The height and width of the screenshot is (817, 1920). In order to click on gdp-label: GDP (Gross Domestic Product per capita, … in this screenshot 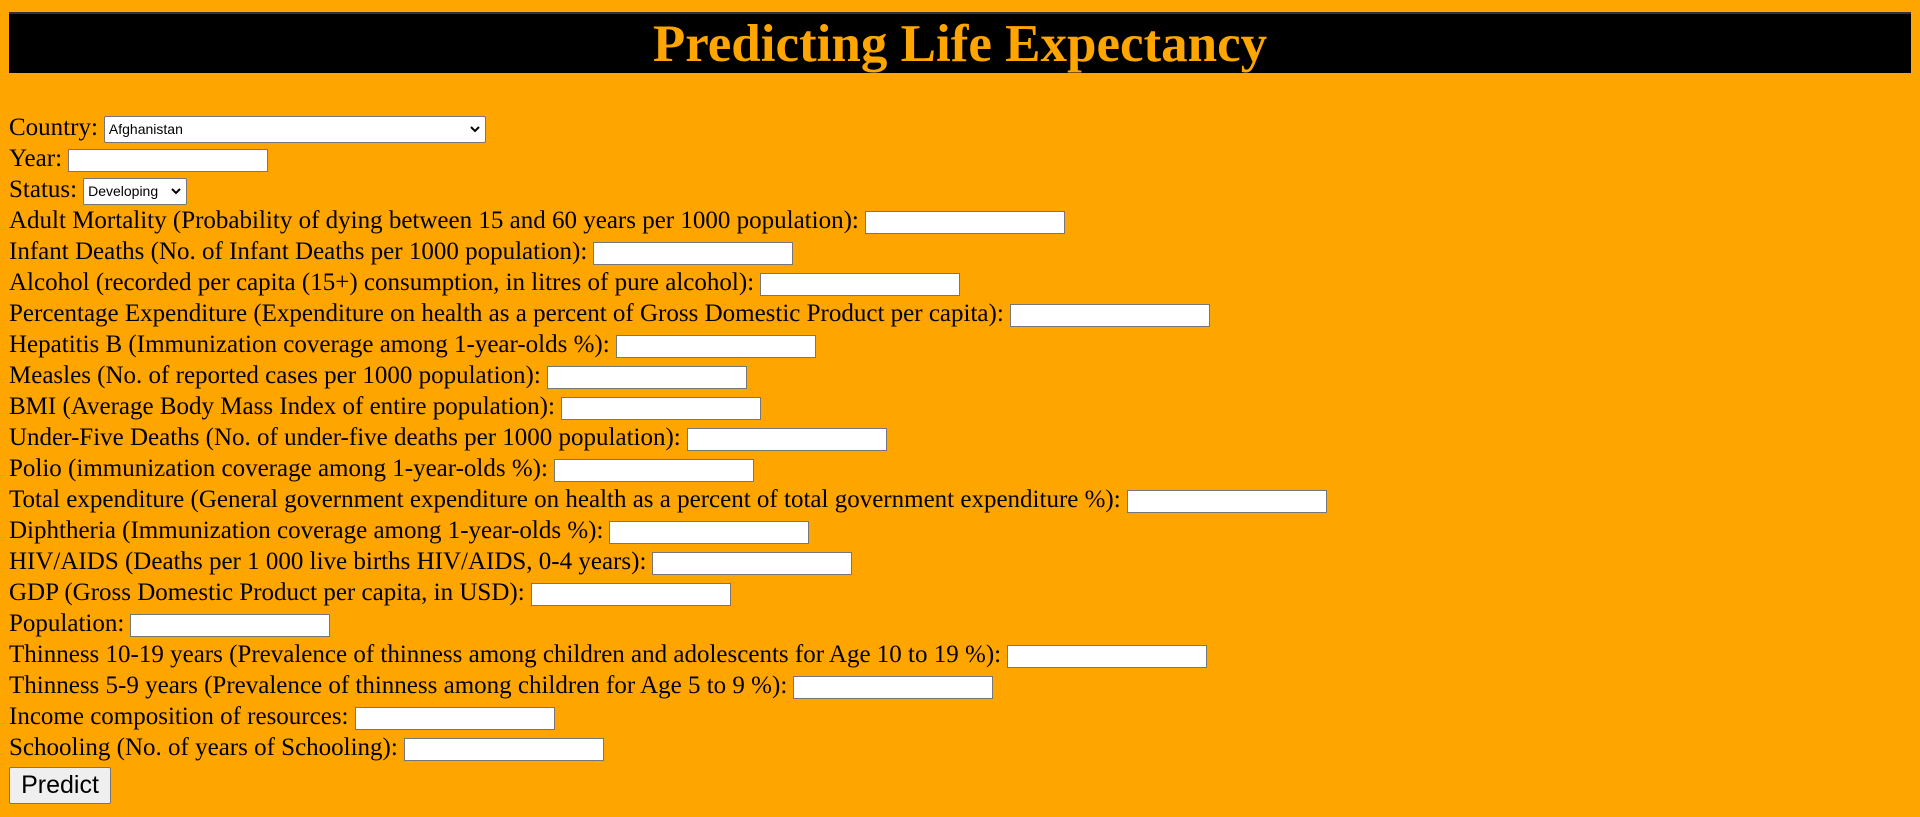, I will do `click(263, 592)`.